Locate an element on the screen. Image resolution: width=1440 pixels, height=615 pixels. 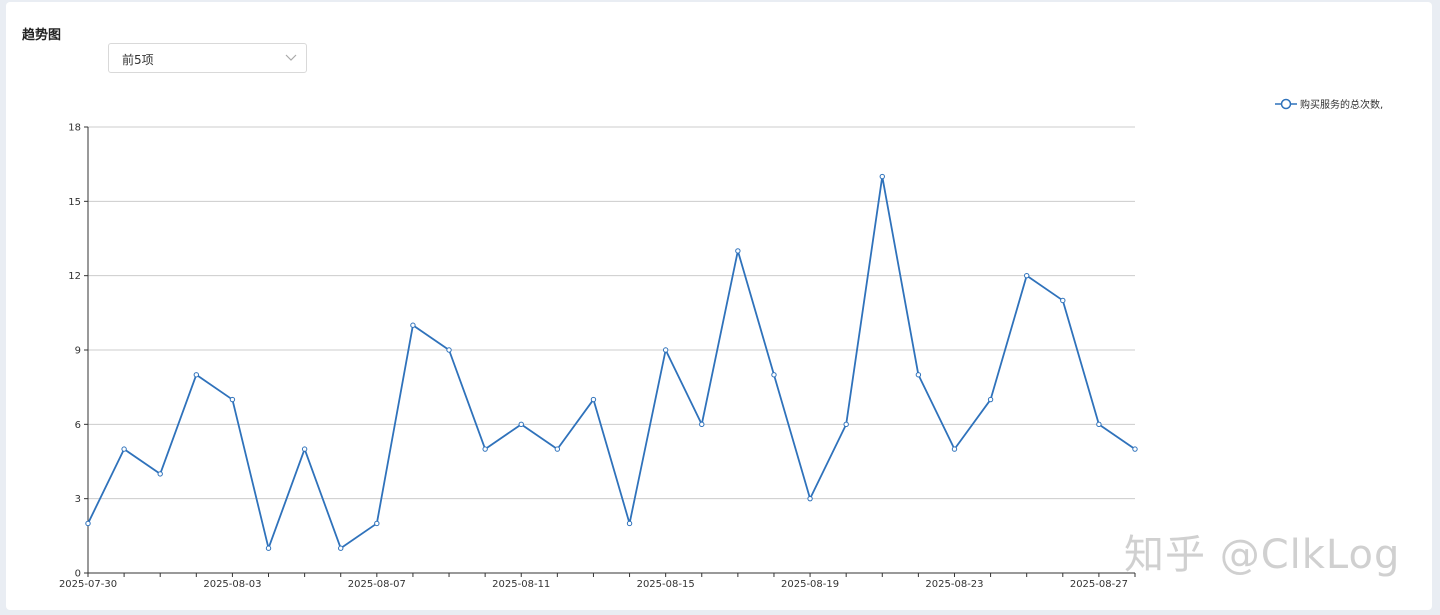
chart-legend: 购买服务的总次数, is located at coordinates (1329, 103).